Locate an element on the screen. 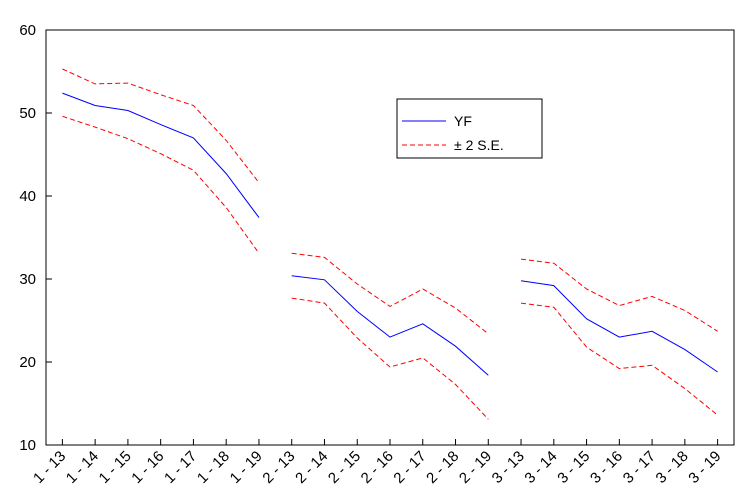  legend-box is located at coordinates (469, 128).